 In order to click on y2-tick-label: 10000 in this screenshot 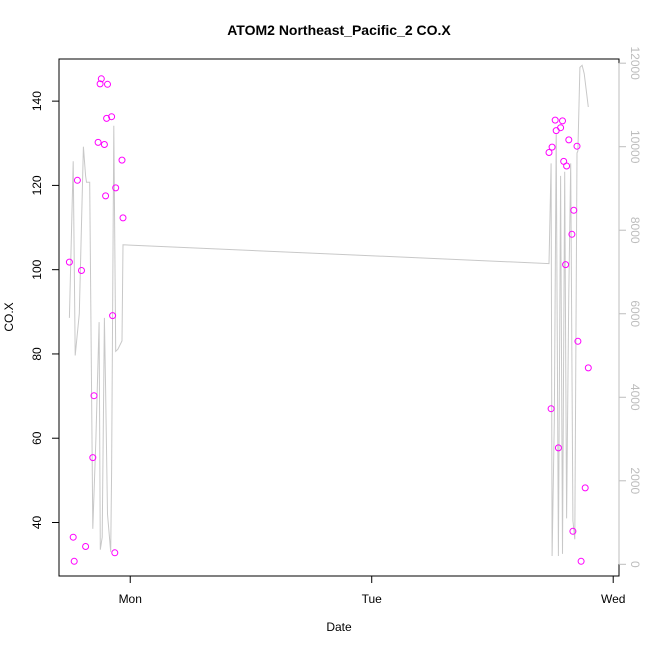, I will do `click(635, 147)`.